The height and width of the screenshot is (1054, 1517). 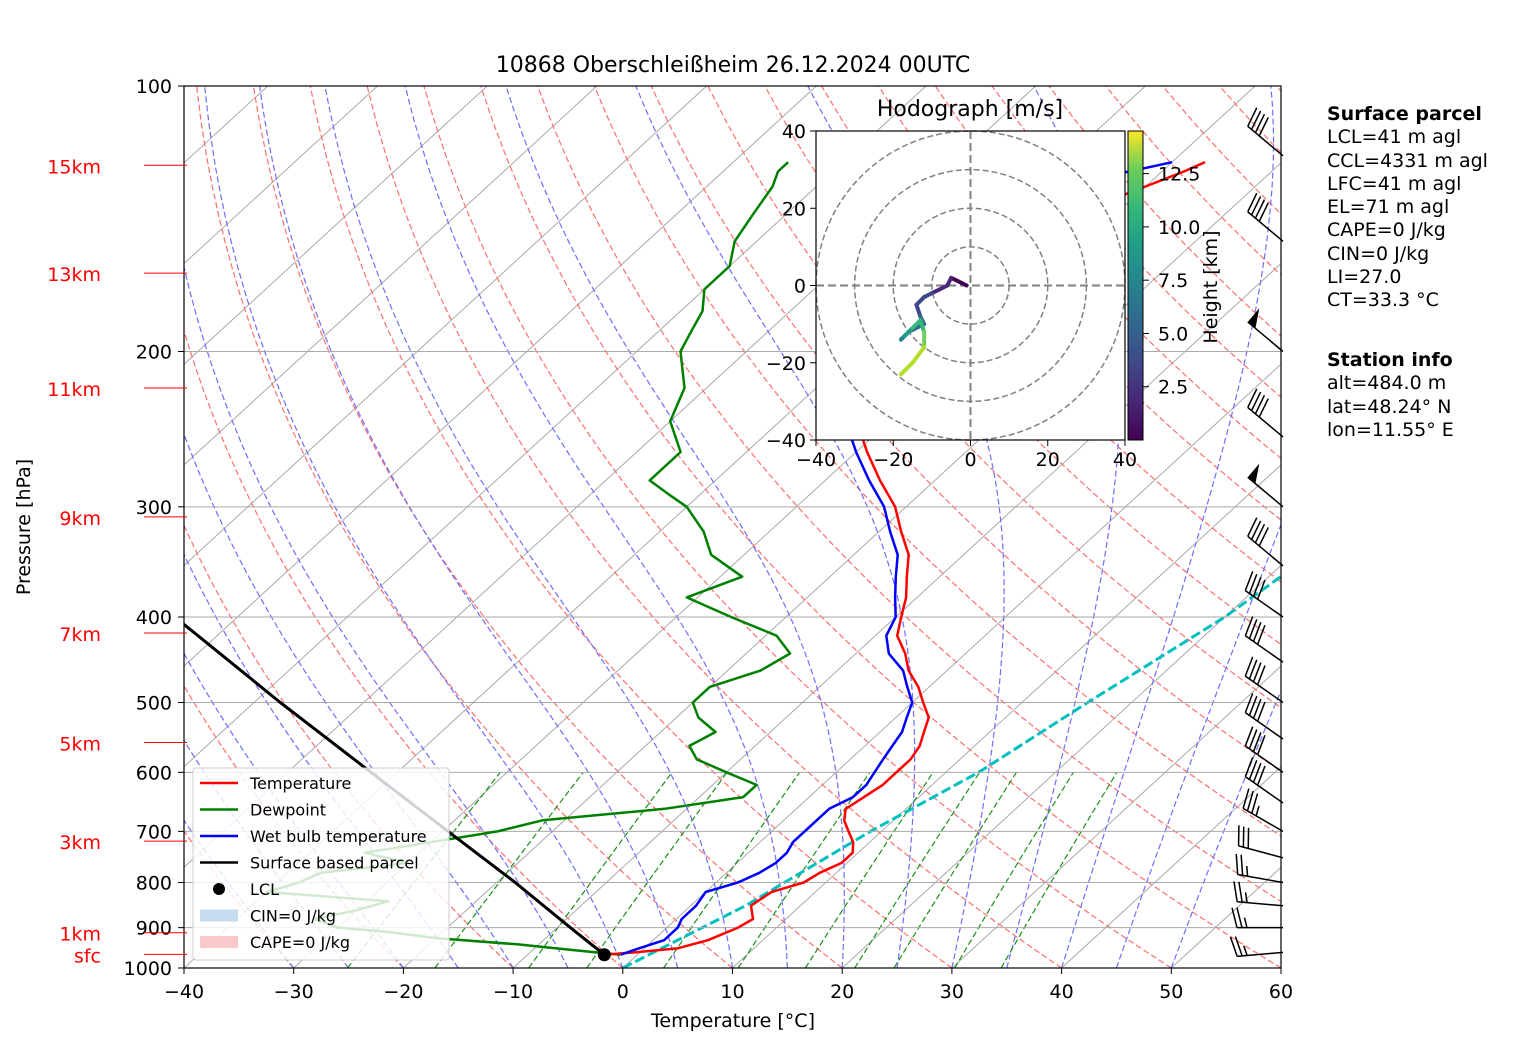 I want to click on colorbar-tick-label: 12.5, so click(x=1179, y=175).